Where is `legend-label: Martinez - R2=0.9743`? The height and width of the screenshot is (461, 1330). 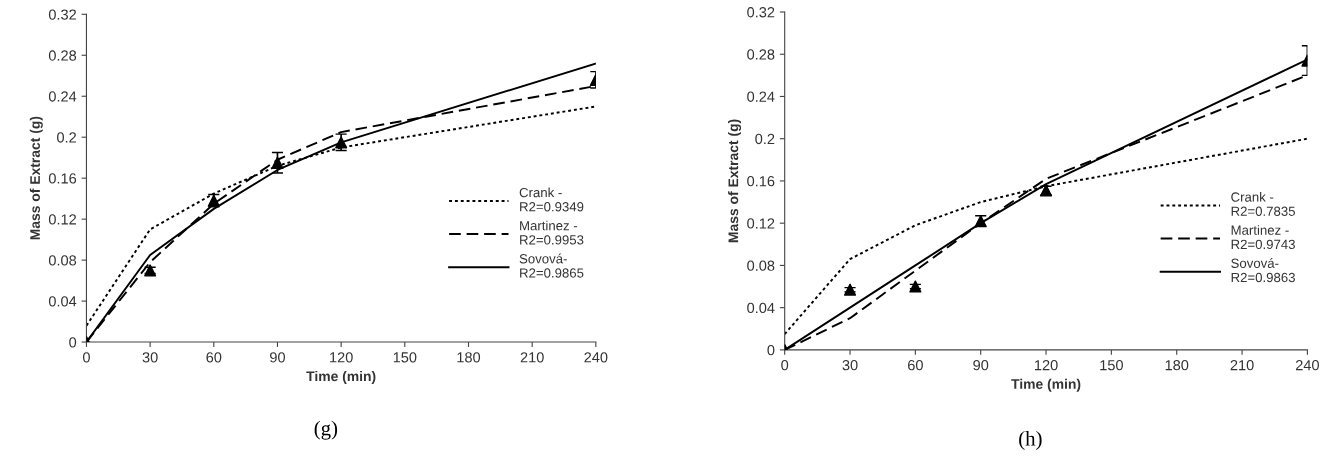 legend-label: Martinez - R2=0.9743 is located at coordinates (1263, 237).